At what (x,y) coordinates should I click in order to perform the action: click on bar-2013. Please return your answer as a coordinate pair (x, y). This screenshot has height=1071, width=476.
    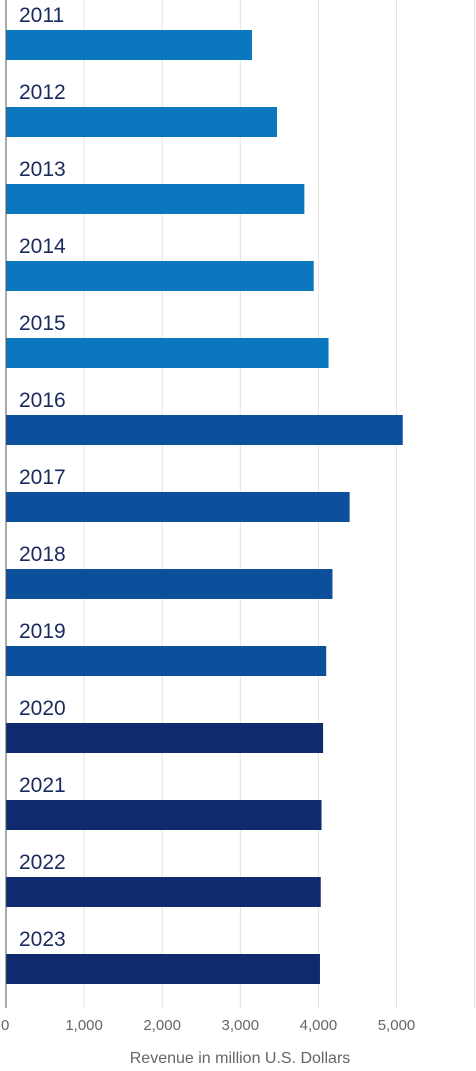
    Looking at the image, I should click on (155, 199).